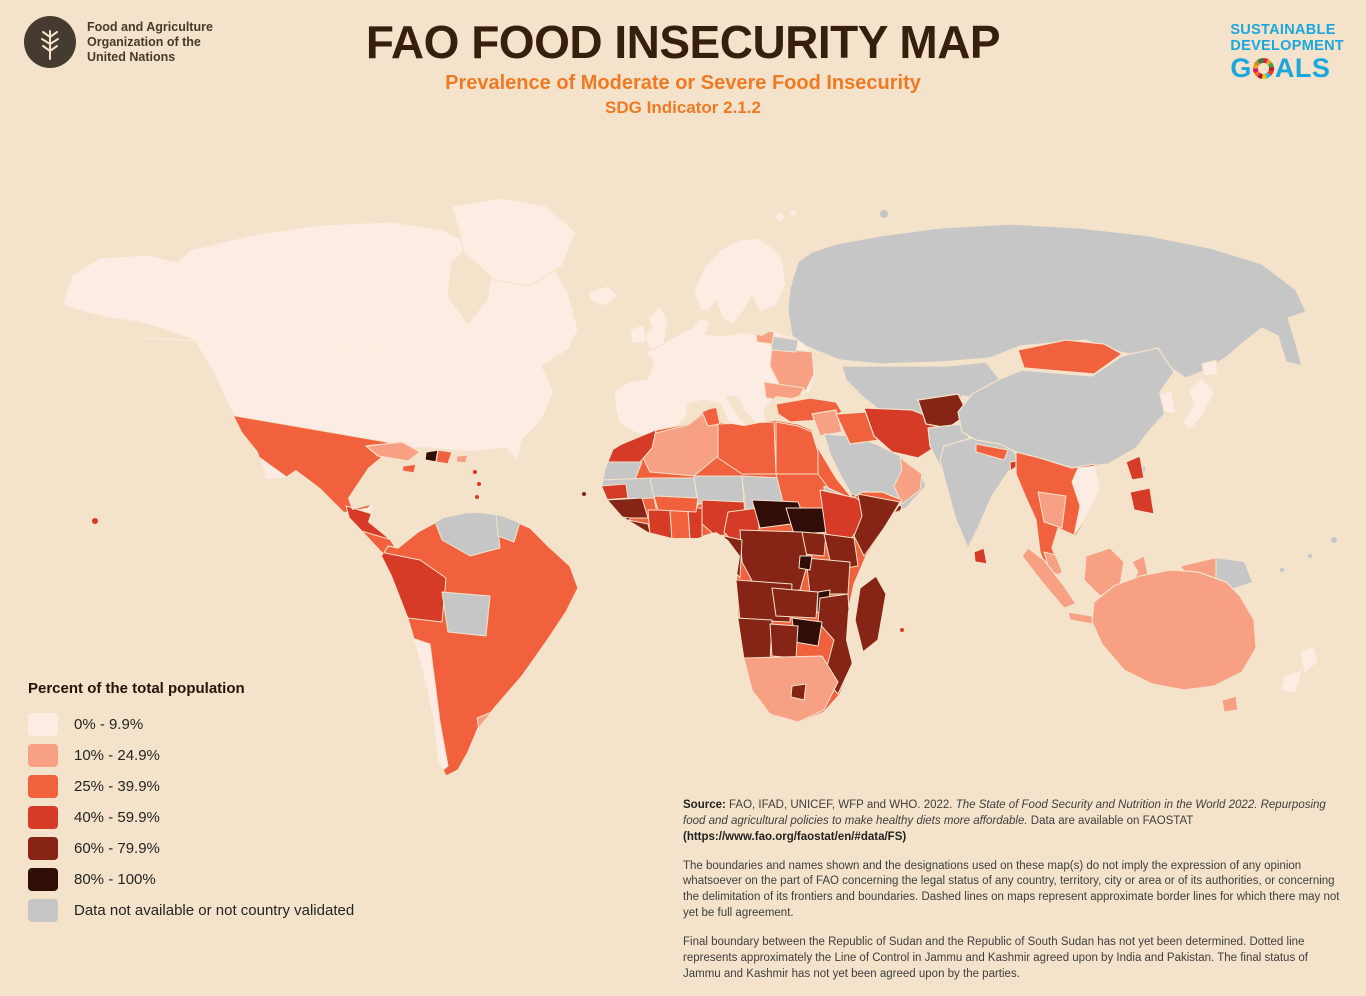  What do you see at coordinates (1198, 404) in the screenshot?
I see `region-japan` at bounding box center [1198, 404].